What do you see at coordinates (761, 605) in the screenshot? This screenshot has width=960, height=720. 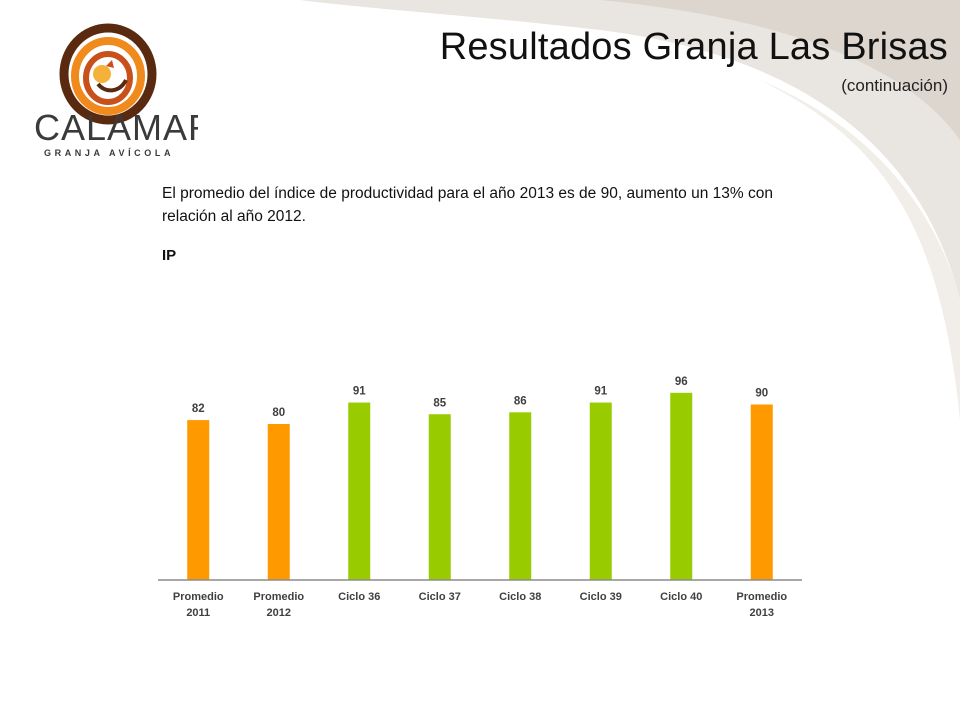 I see `category-tick-label: Promedio 2013` at bounding box center [761, 605].